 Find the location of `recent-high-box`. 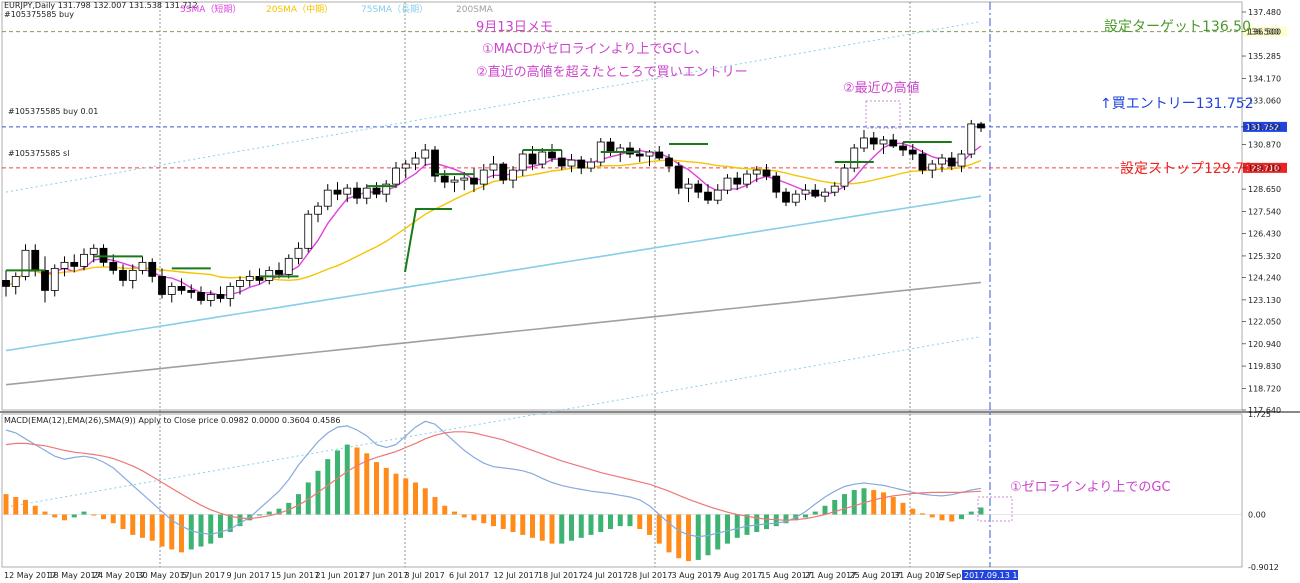

recent-high-box is located at coordinates (883, 114).